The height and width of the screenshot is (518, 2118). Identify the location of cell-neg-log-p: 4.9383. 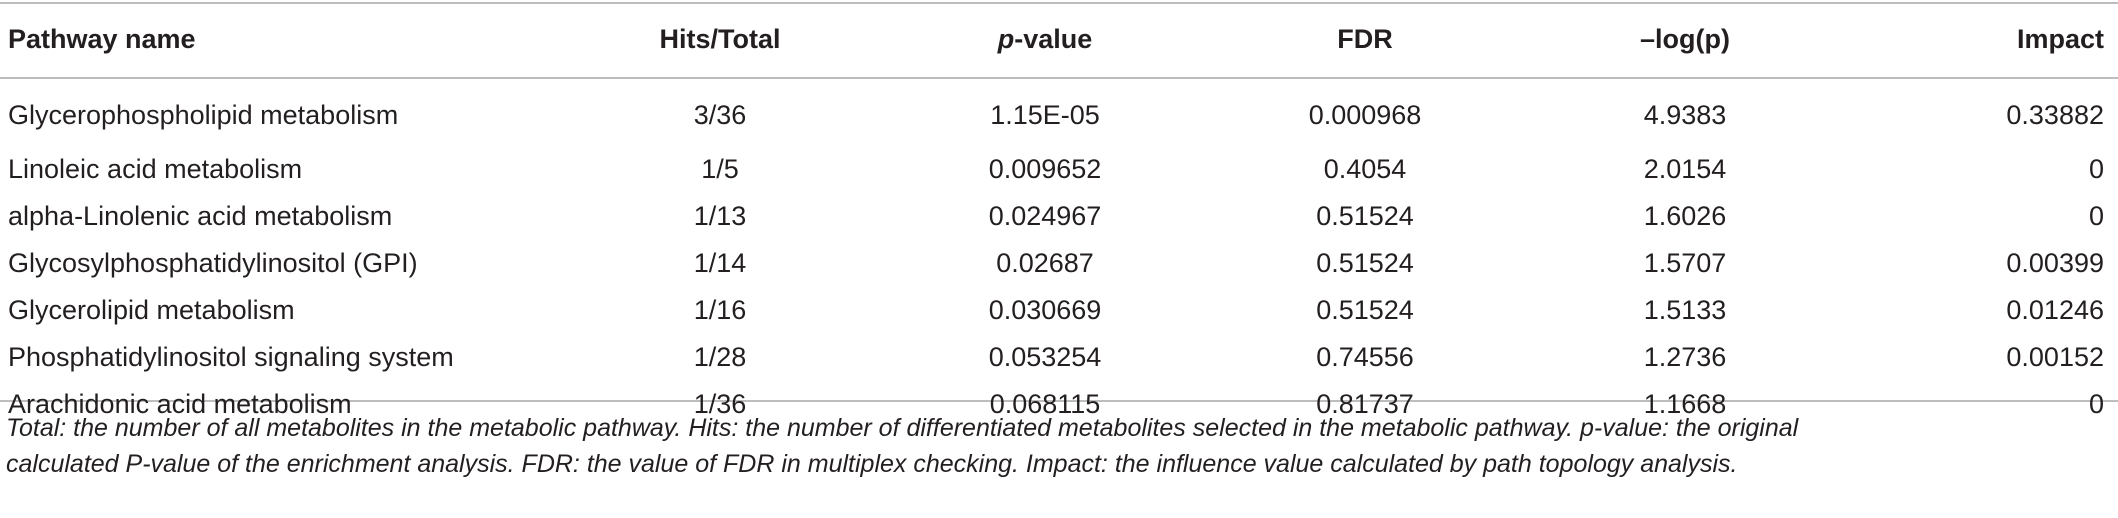
(1685, 114).